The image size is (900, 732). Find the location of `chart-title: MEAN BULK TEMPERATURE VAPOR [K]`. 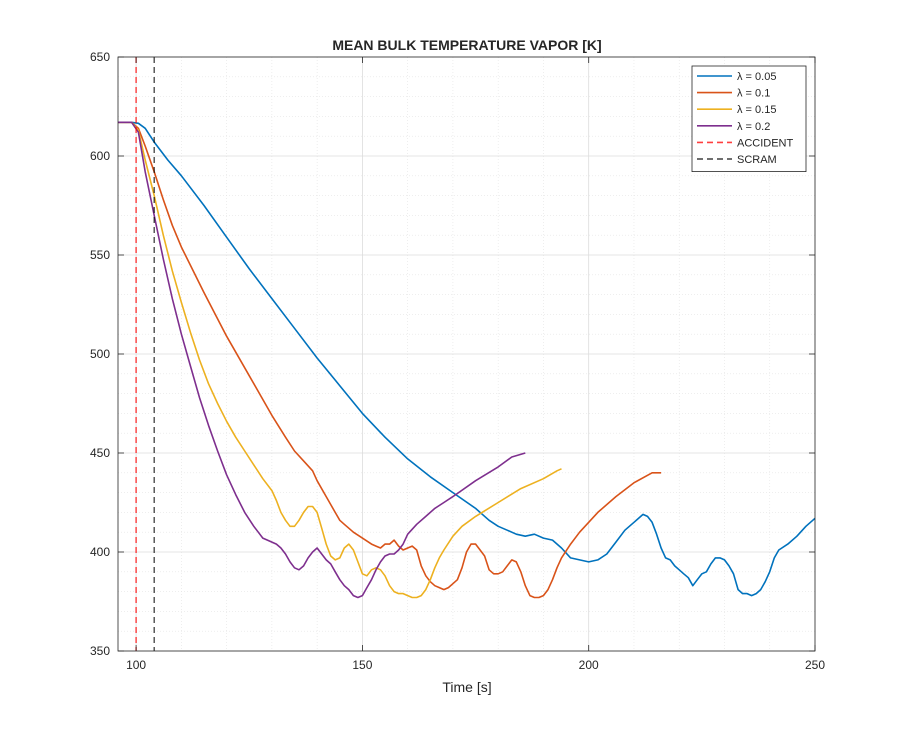

chart-title: MEAN BULK TEMPERATURE VAPOR [K] is located at coordinates (466, 45).